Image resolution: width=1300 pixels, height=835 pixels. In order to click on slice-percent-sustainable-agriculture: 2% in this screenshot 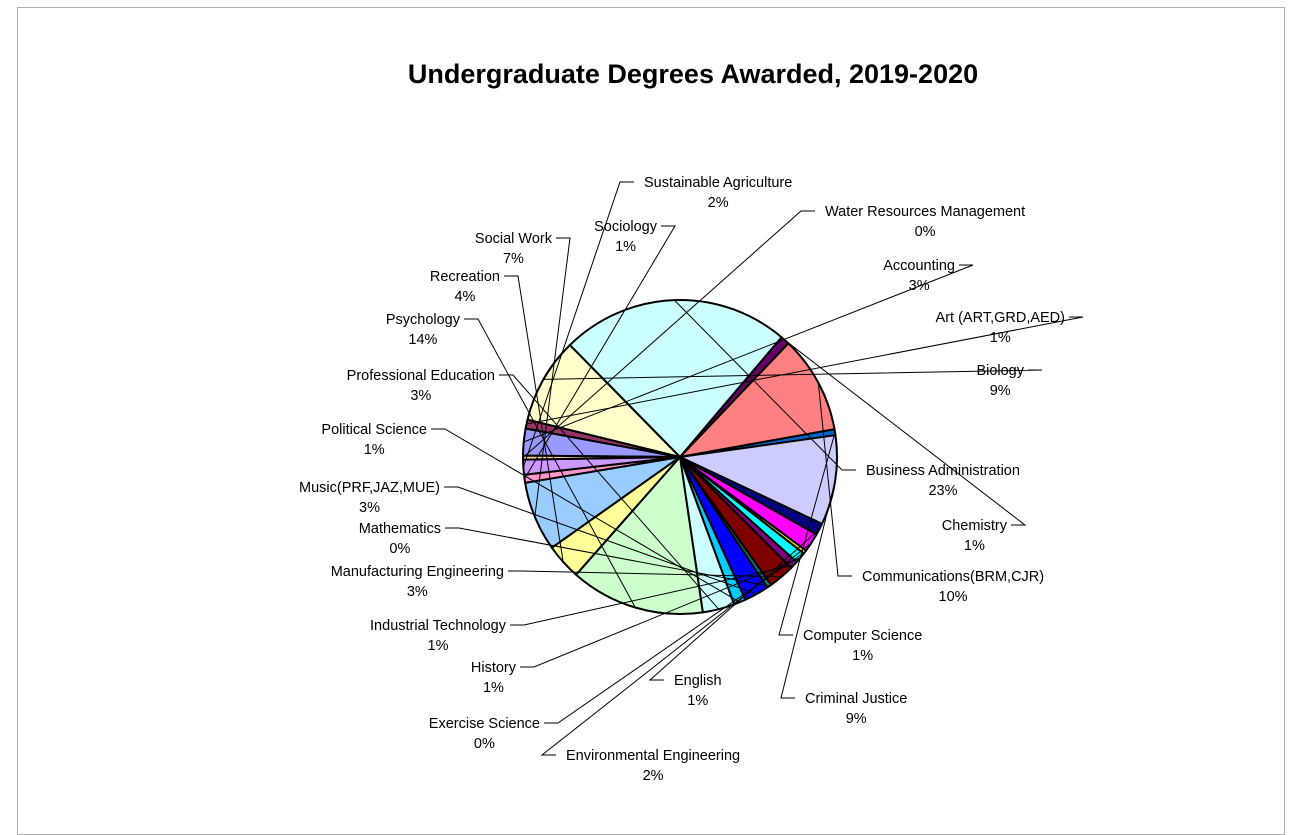, I will do `click(718, 203)`.